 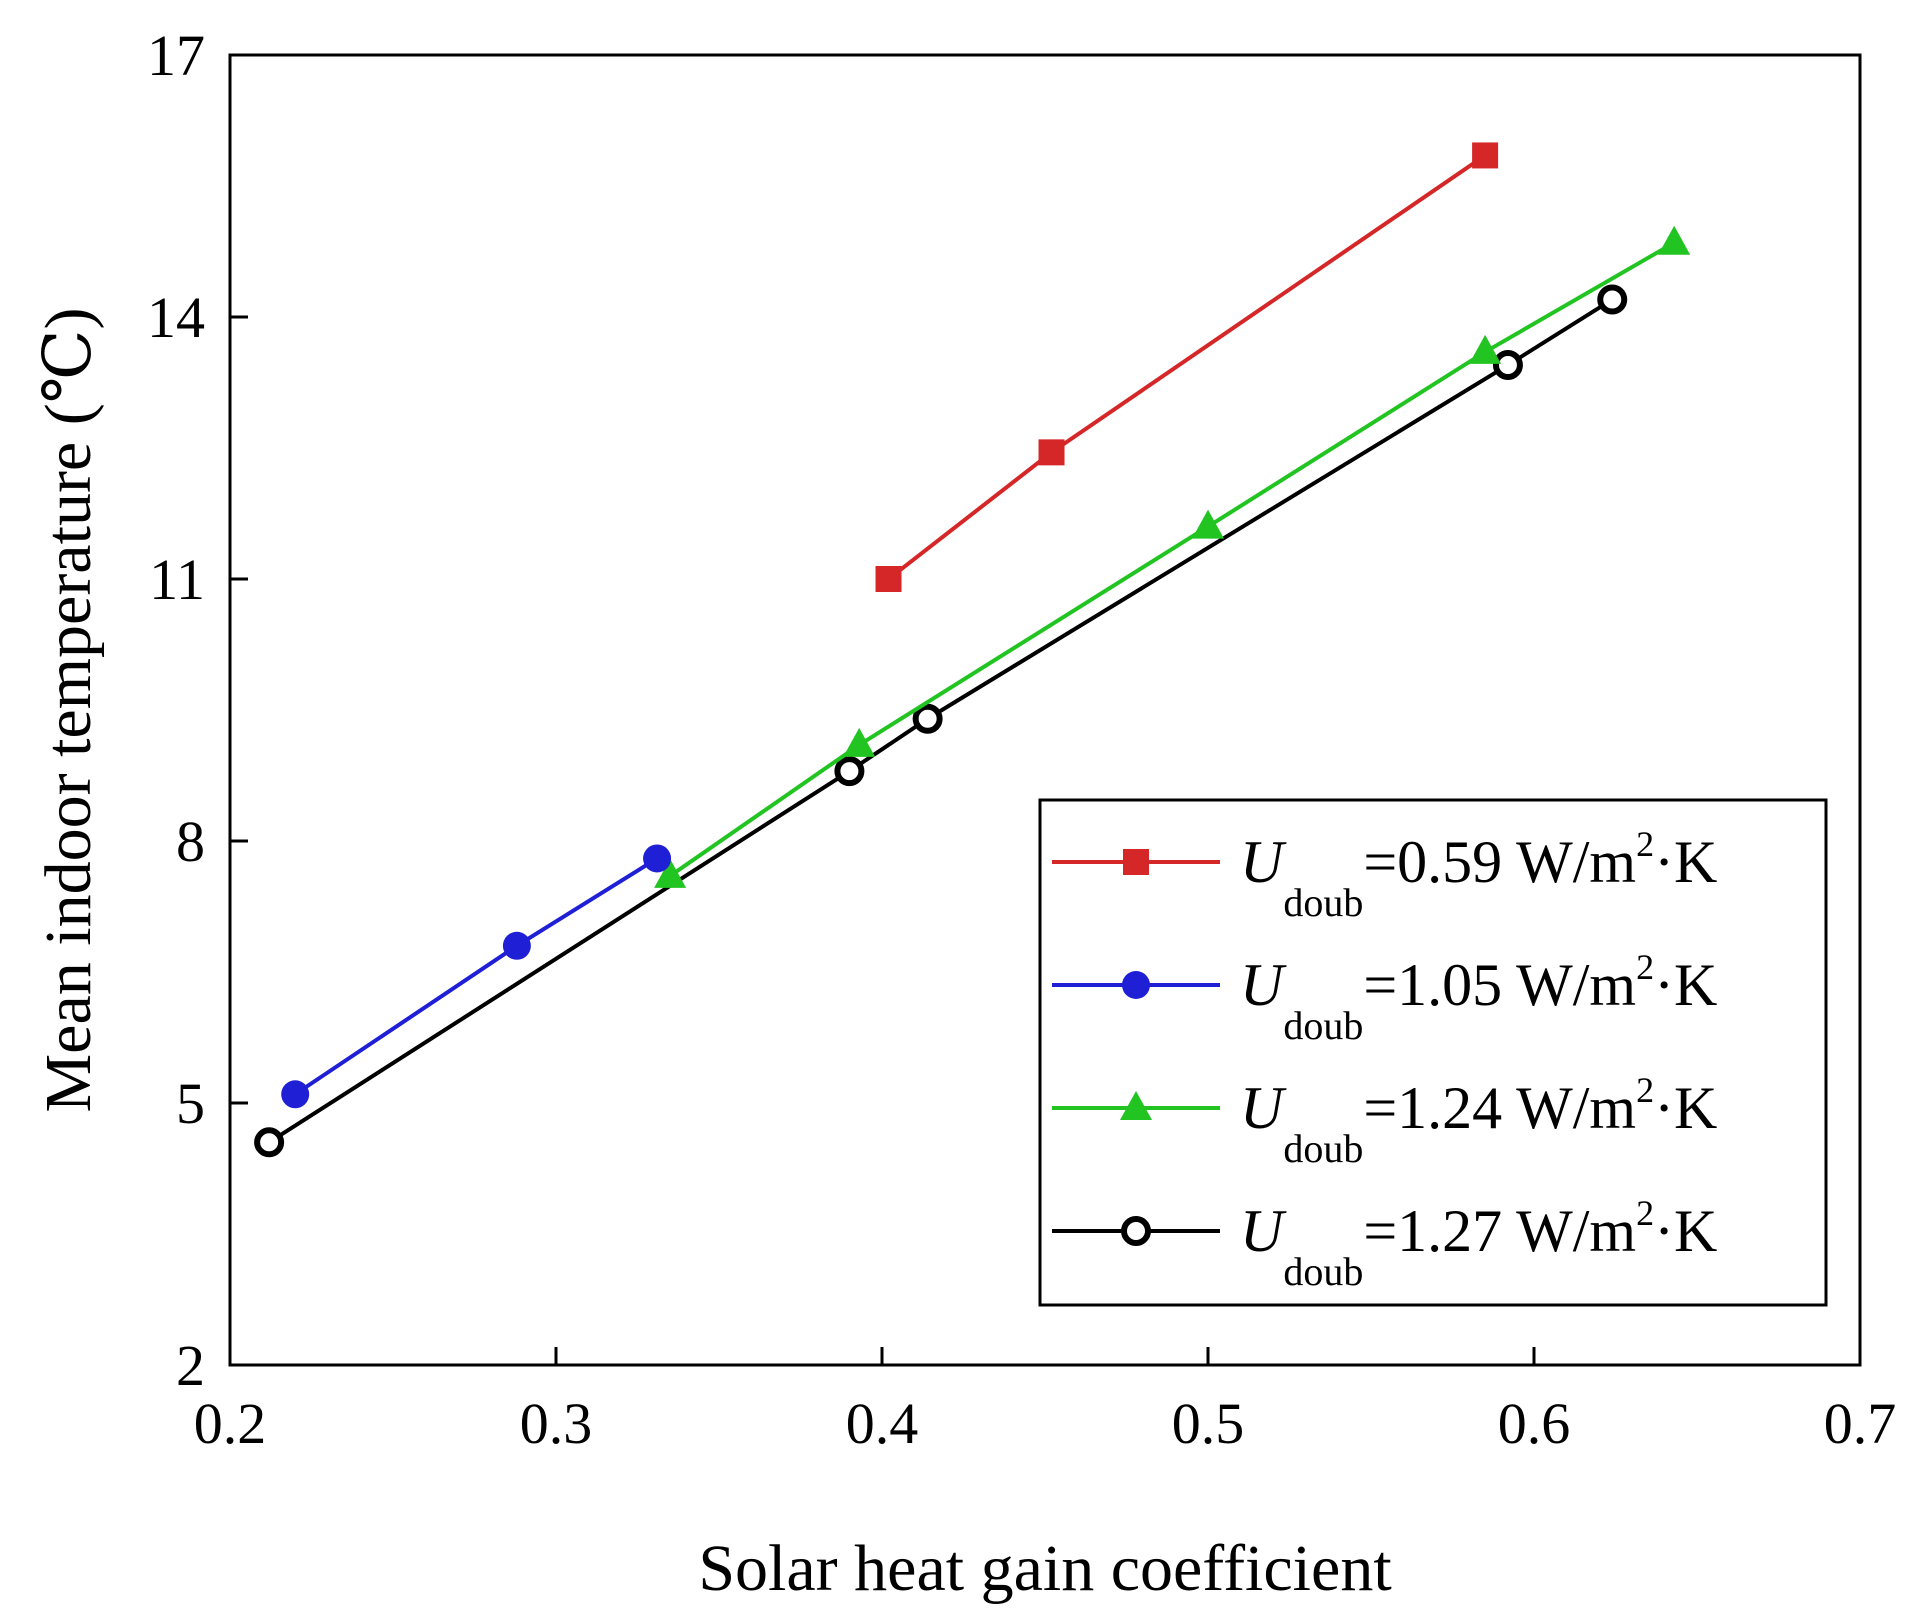 What do you see at coordinates (177, 579) in the screenshot?
I see `y-tick-label: 11` at bounding box center [177, 579].